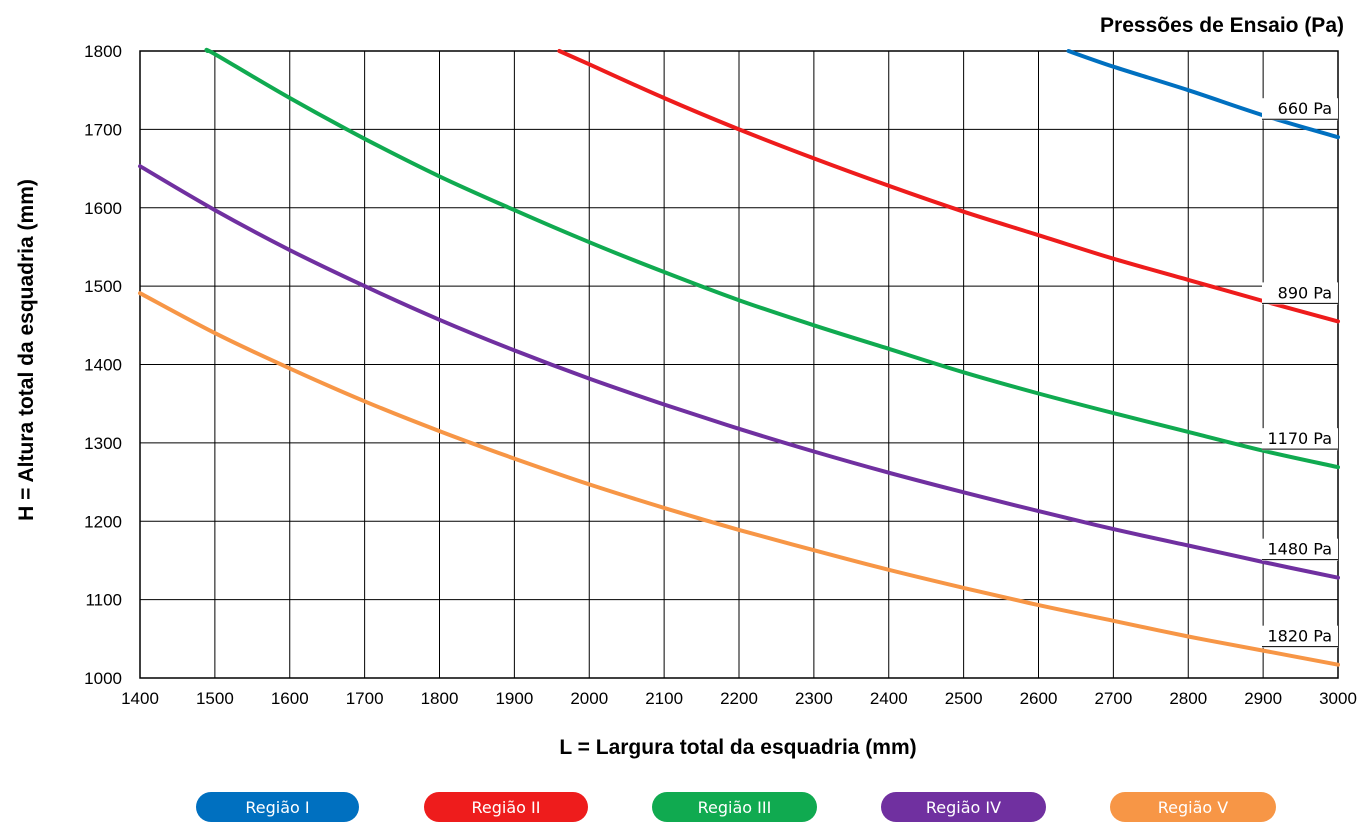  What do you see at coordinates (103, 521) in the screenshot?
I see `y-tick-label: 1200` at bounding box center [103, 521].